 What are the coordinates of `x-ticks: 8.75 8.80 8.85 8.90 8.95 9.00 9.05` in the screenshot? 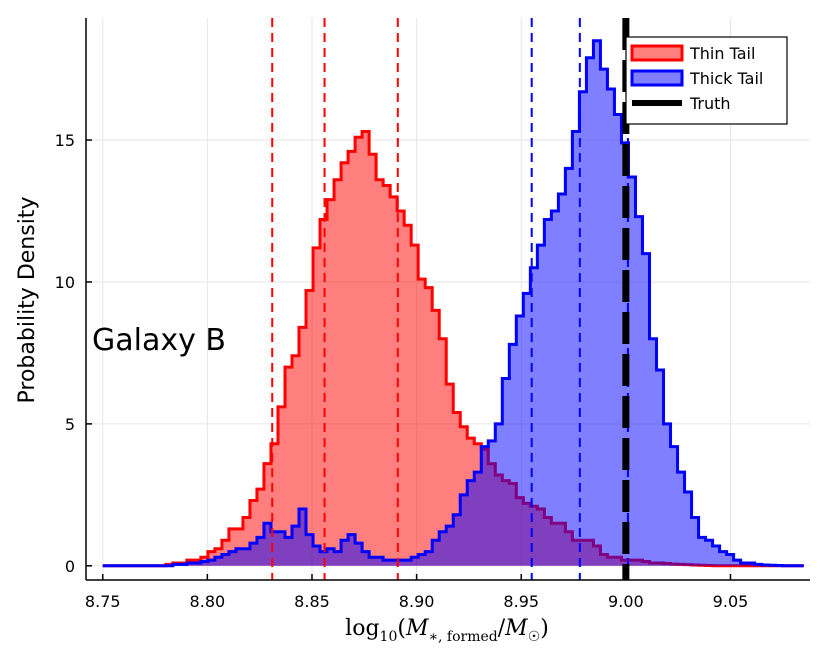 It's located at (416, 592).